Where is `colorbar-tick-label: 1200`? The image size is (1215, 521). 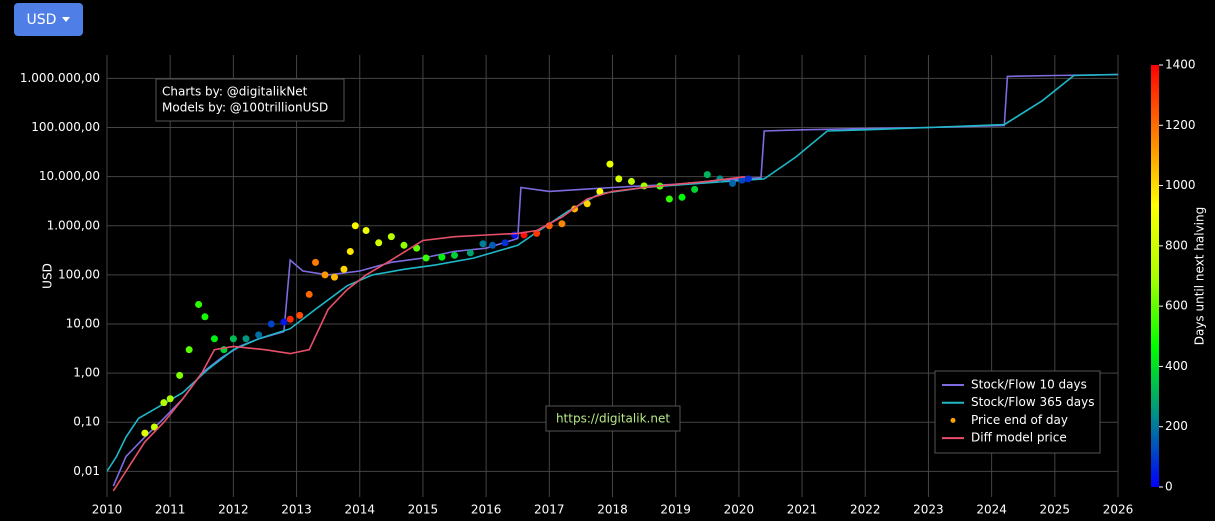 colorbar-tick-label: 1200 is located at coordinates (1180, 125).